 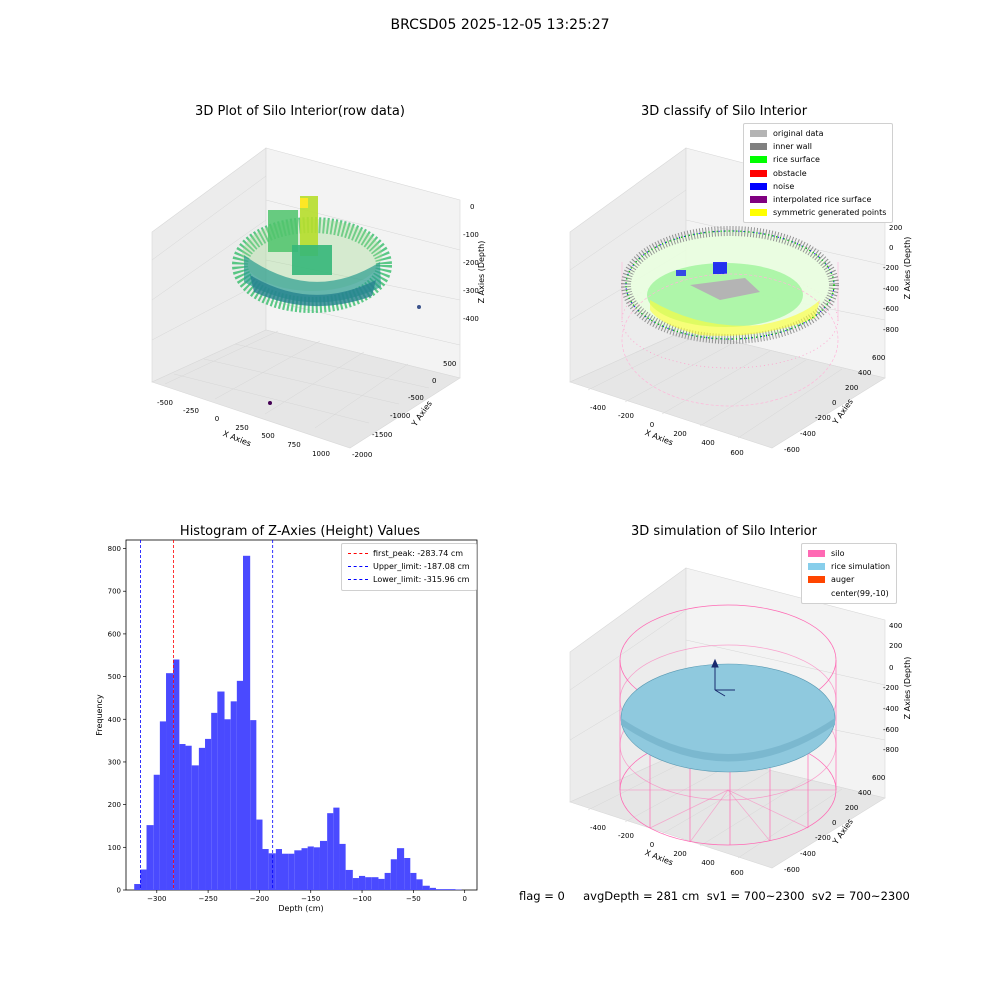 I want to click on legend-line, so click(x=358, y=580).